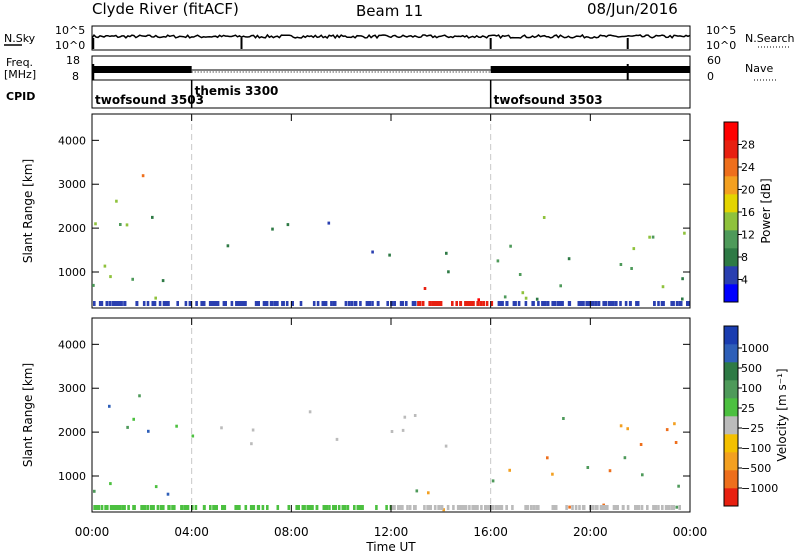  Describe the element at coordinates (149, 100) in the screenshot. I see `cpid-program-label: twofsound 3503` at that location.